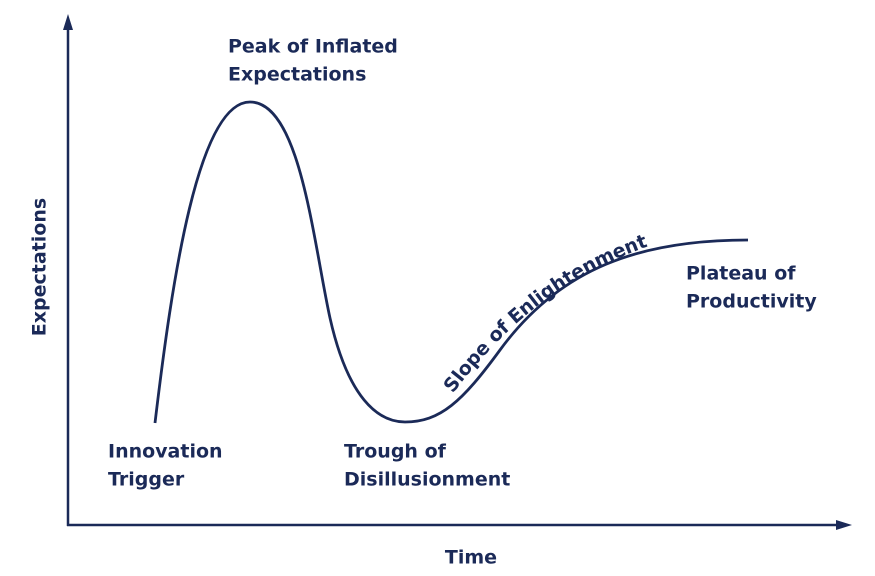  I want to click on x-axis-arrow, so click(844, 525).